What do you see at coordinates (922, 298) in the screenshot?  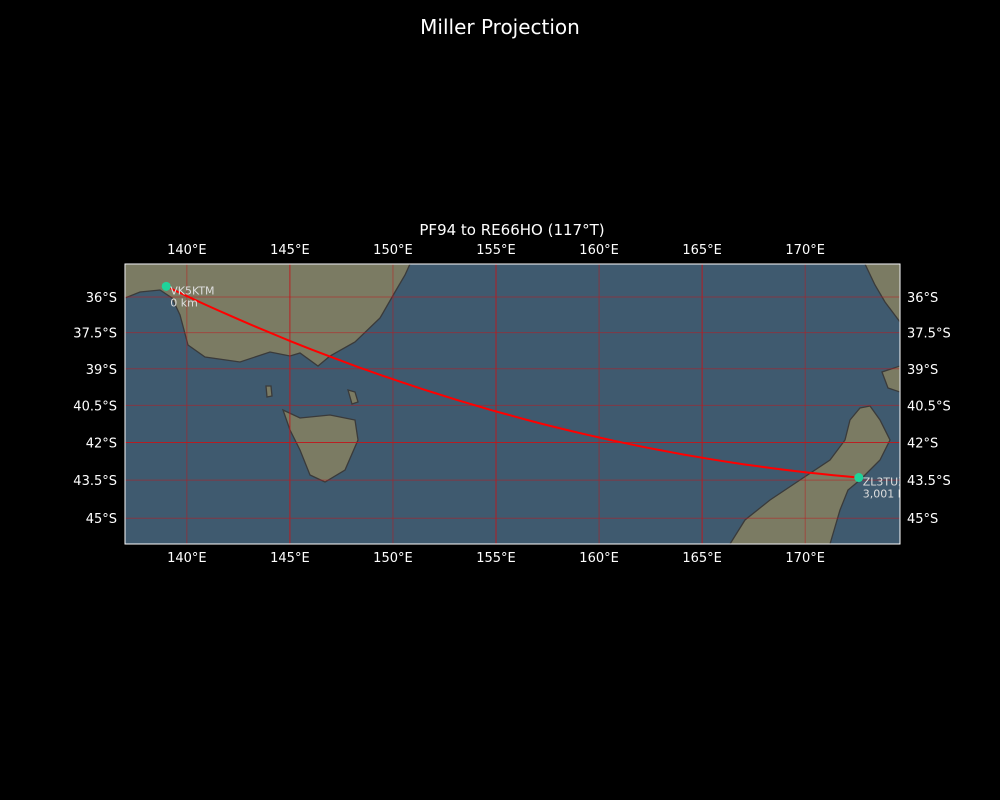 I see `lat-label-right: 36°S` at bounding box center [922, 298].